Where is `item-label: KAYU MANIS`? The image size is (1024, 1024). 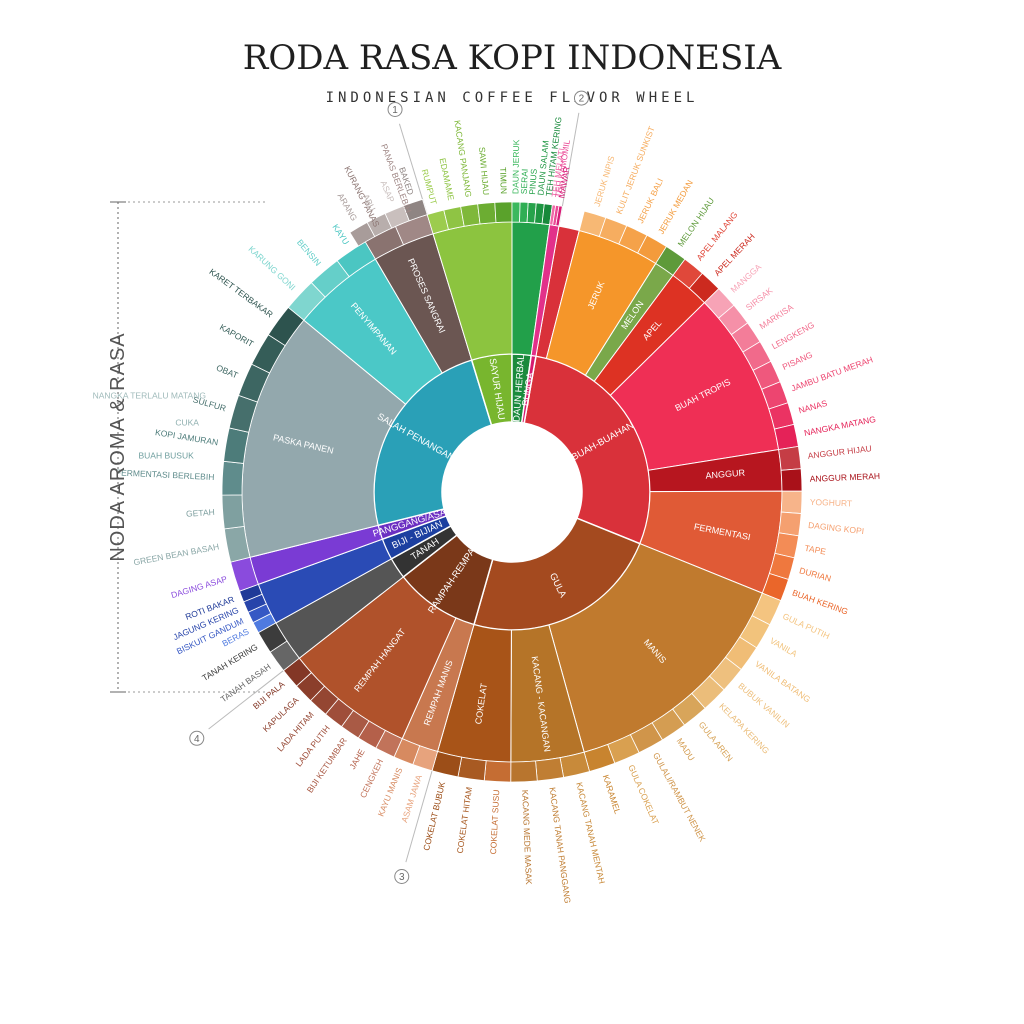 item-label: KAYU MANIS is located at coordinates (390, 792).